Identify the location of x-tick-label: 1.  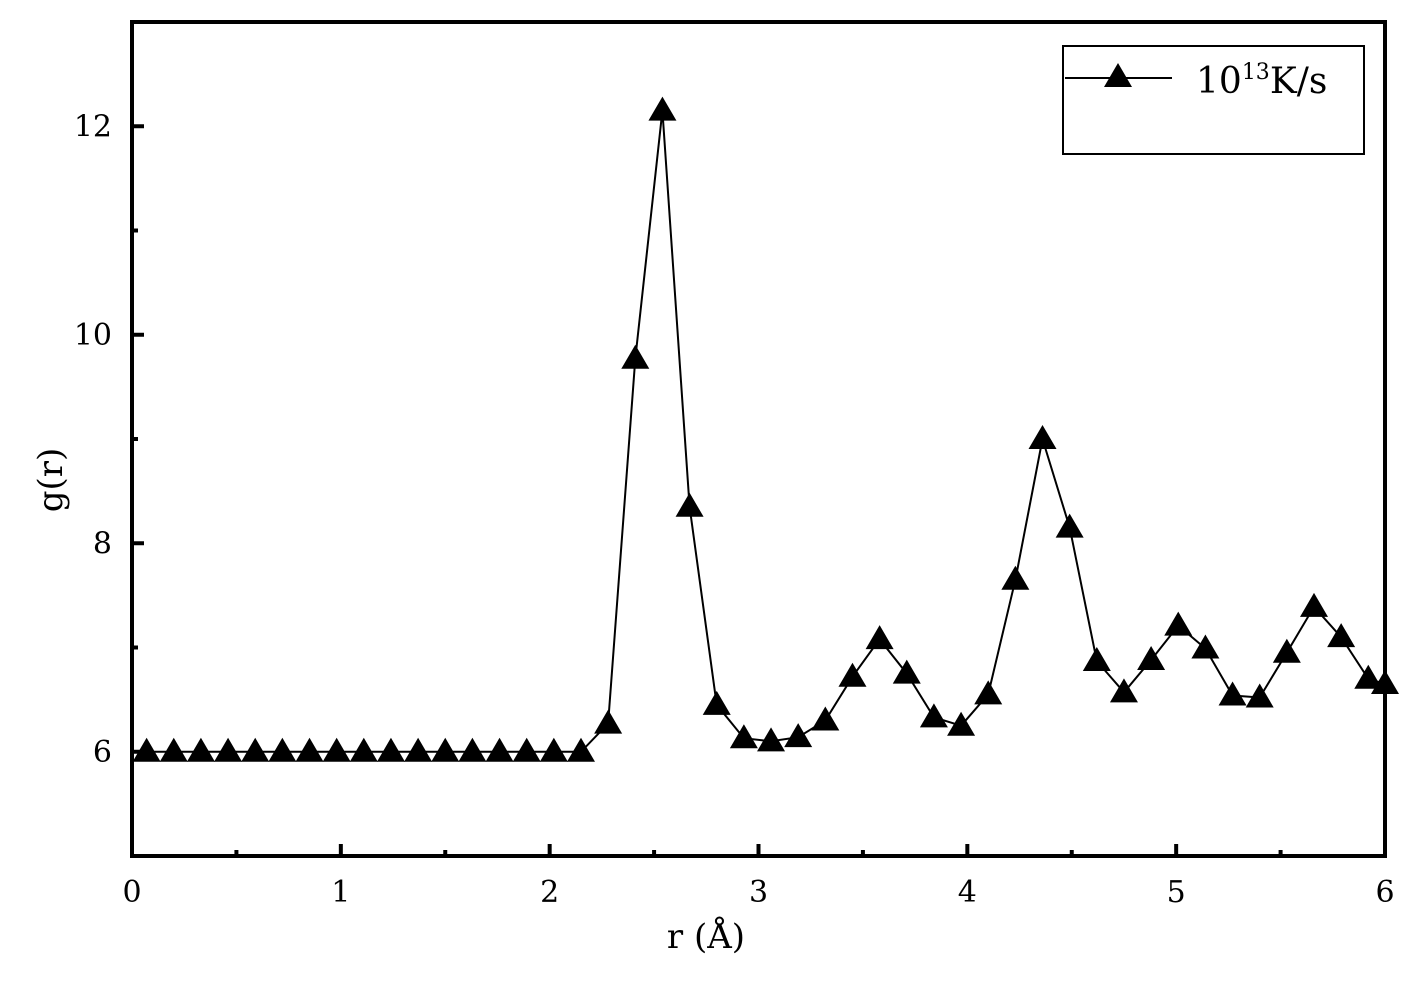
(340, 892).